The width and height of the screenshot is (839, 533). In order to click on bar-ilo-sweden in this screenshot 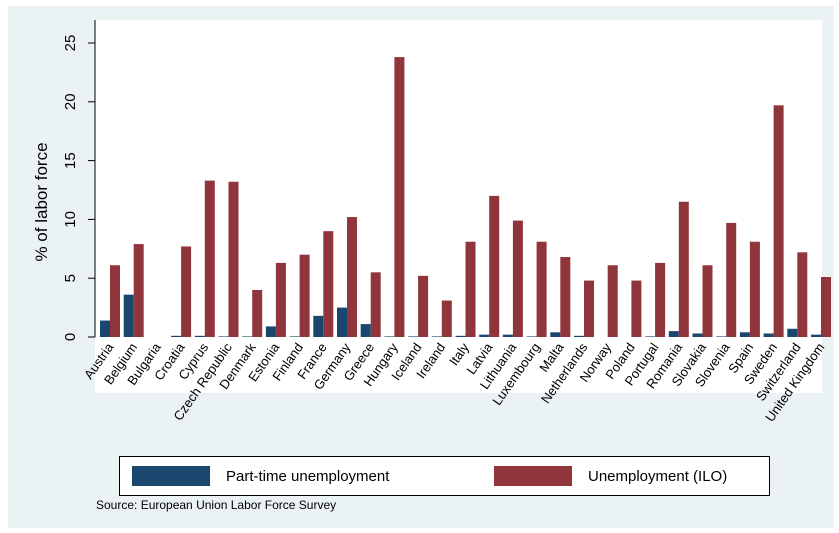, I will do `click(778, 221)`.